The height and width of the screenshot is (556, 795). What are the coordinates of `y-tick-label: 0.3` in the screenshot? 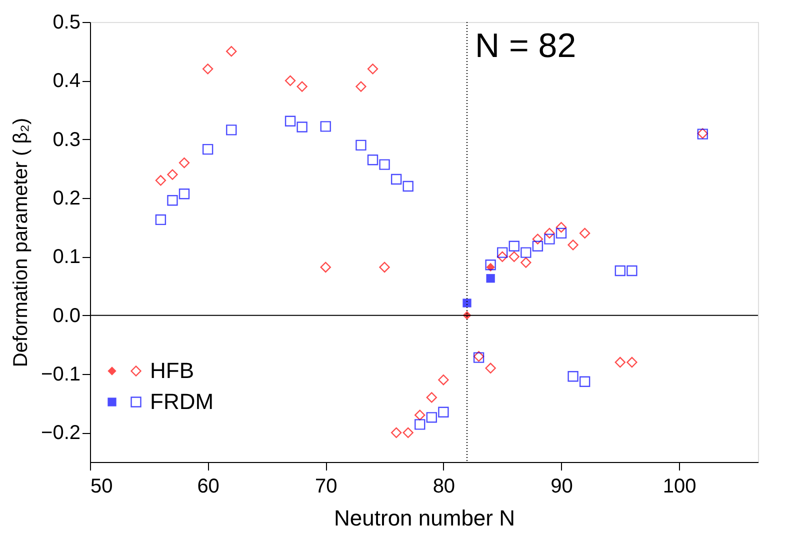 It's located at (66, 139).